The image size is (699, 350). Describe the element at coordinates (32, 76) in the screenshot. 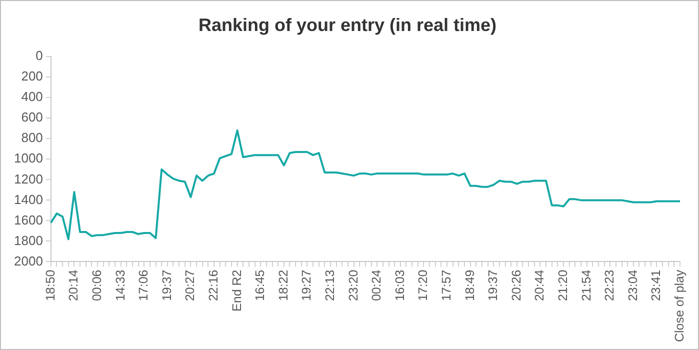

I see `y-tick-label: 200` at that location.